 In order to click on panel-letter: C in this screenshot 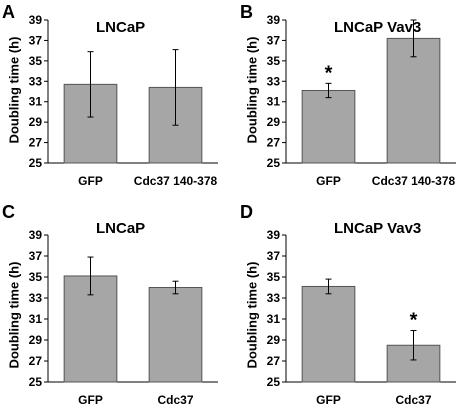, I will do `click(8, 212)`.